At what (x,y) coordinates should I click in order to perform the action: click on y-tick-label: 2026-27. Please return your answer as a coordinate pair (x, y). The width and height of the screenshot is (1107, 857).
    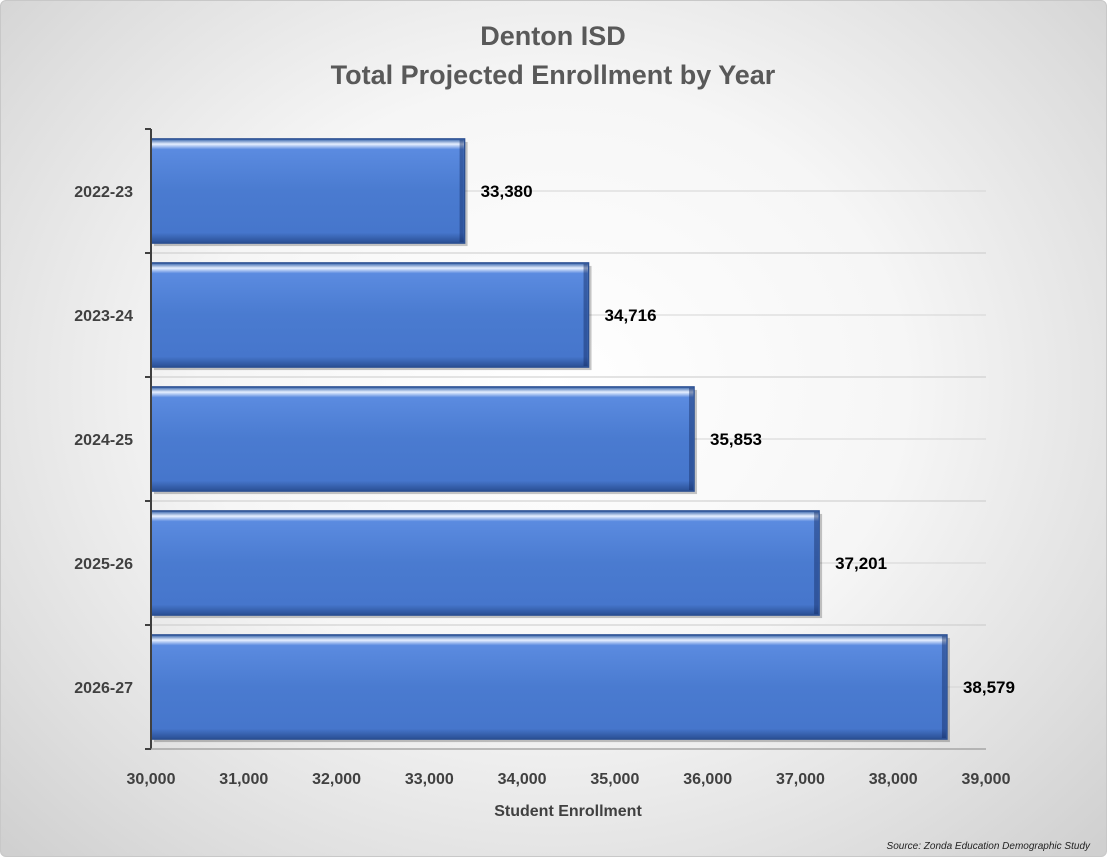
    Looking at the image, I should click on (103, 688).